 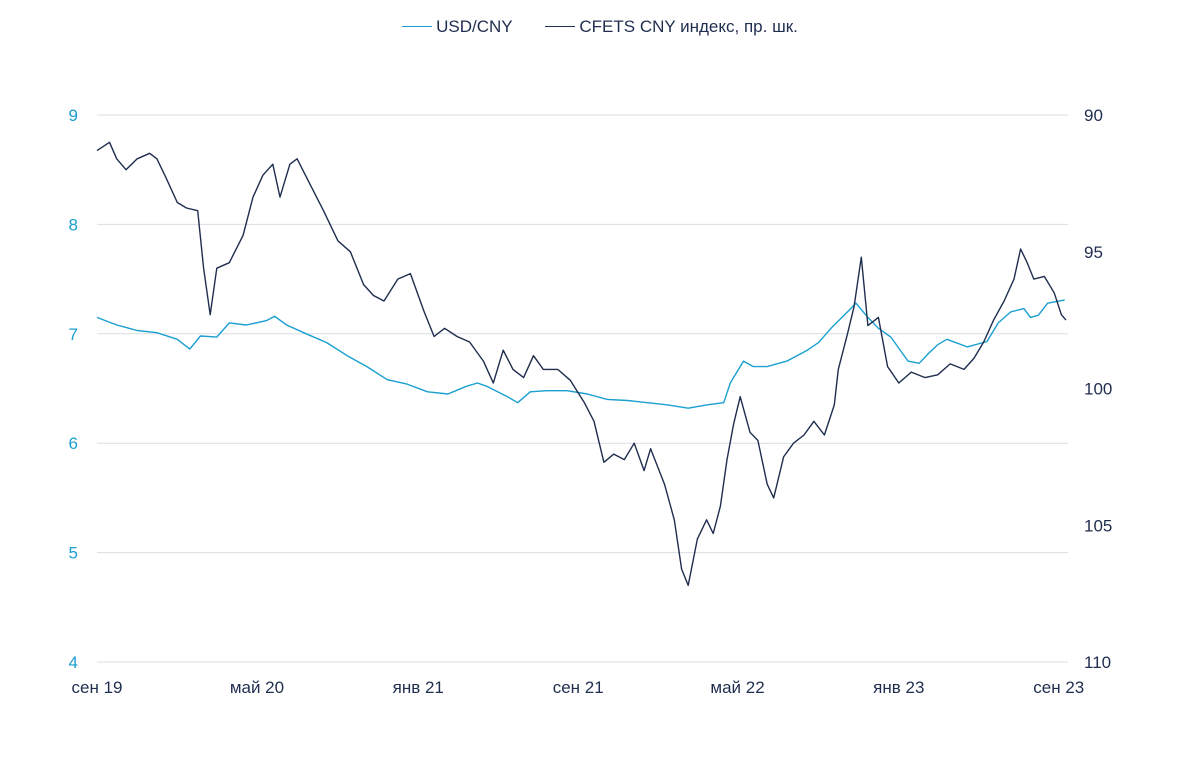 I want to click on x-axis-tick-label: янв 21, so click(x=418, y=687).